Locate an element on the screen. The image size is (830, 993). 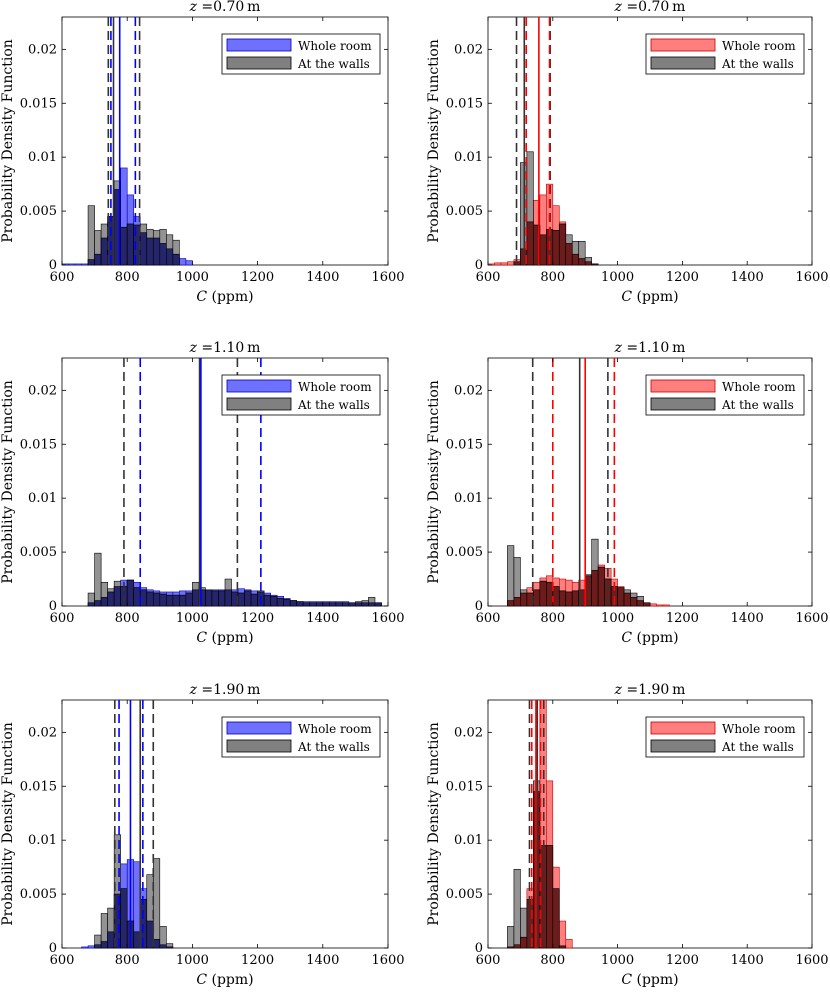
x-tick-label: 1000 is located at coordinates (617, 618).